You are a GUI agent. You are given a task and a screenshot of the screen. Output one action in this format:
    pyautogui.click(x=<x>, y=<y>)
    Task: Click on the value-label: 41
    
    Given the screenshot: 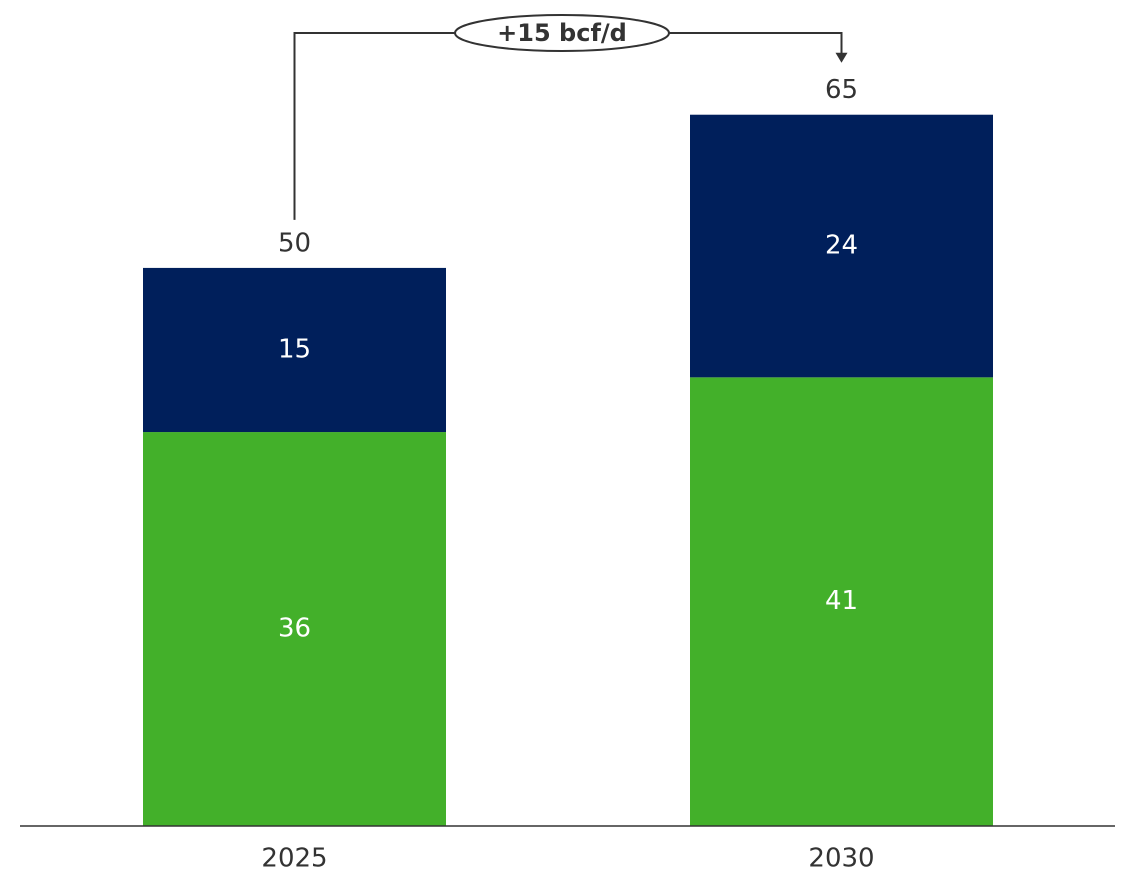 What is the action you would take?
    pyautogui.click(x=841, y=601)
    